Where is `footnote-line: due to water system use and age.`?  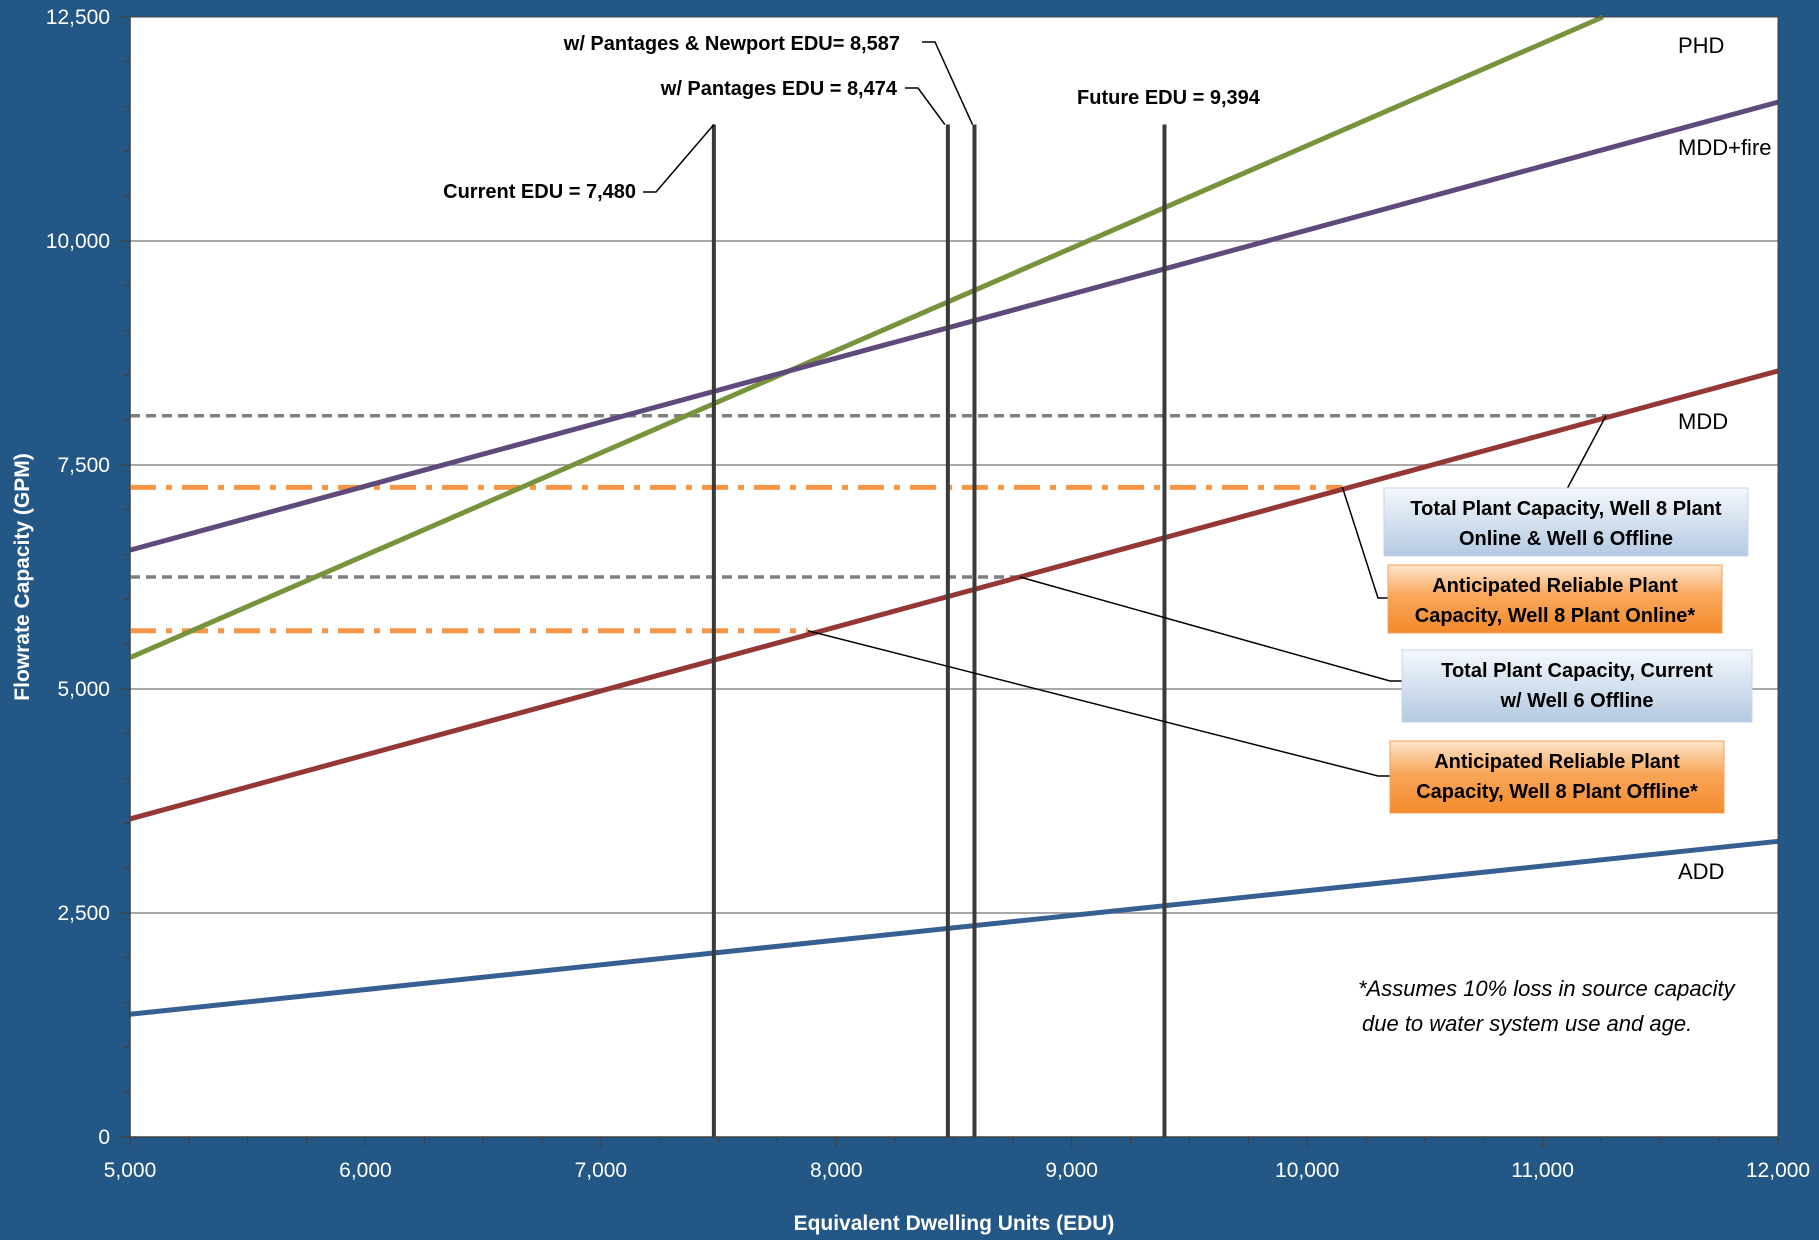 footnote-line: due to water system use and age. is located at coordinates (1527, 1023).